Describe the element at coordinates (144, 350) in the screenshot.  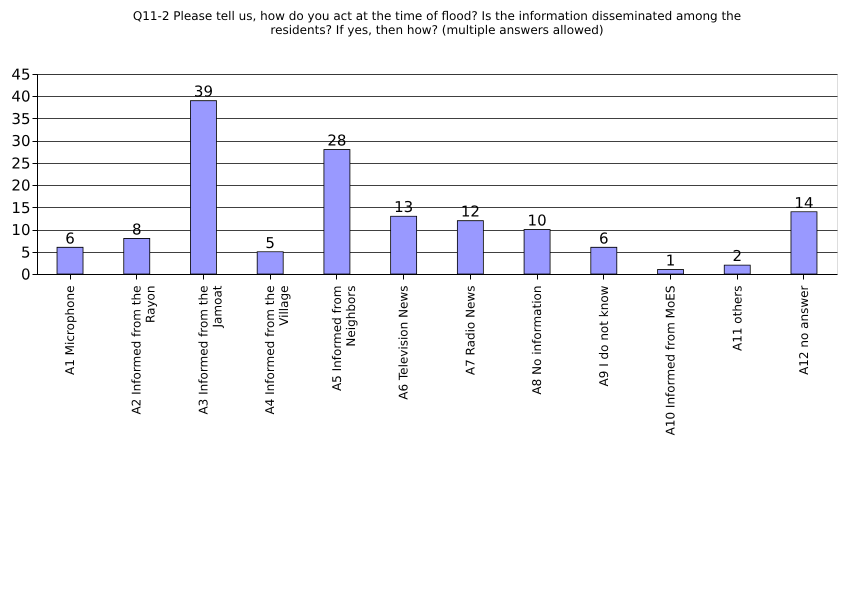
I see `x-tick-label: A2 Informed from the Rayon` at that location.